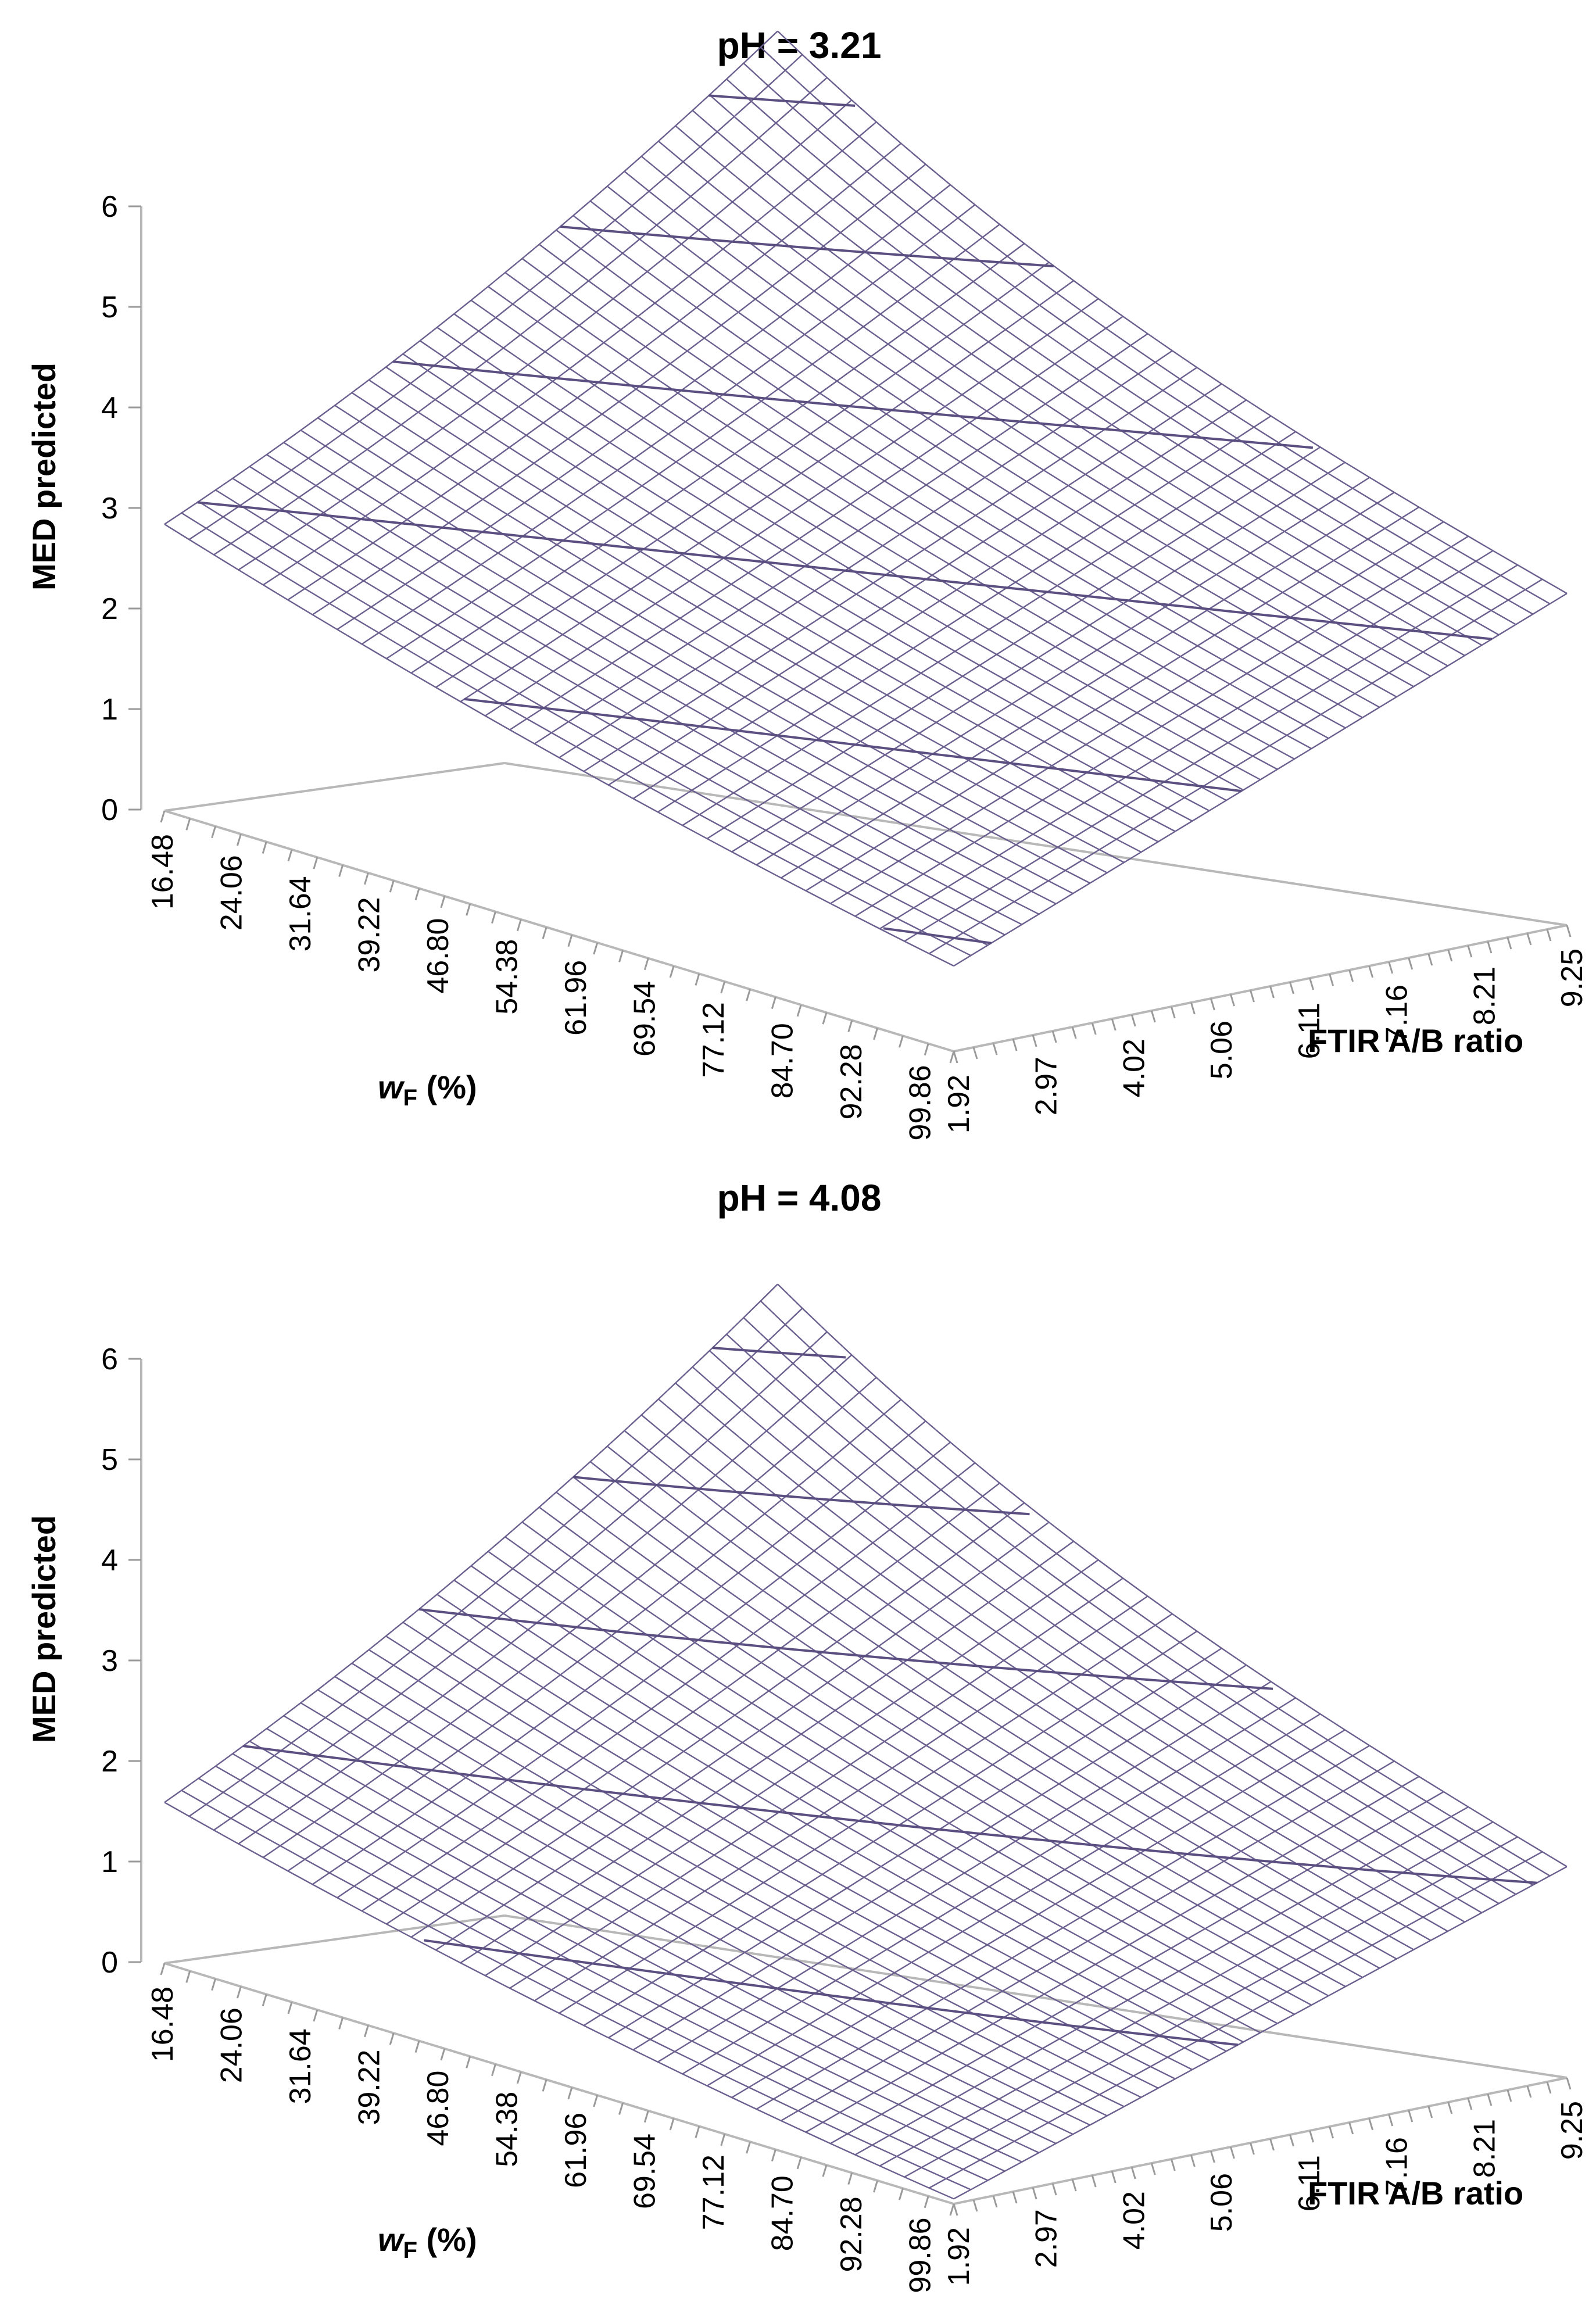 Image resolution: width=1596 pixels, height=2305 pixels. What do you see at coordinates (370, 2087) in the screenshot?
I see `wf-tick-label: 39.22` at bounding box center [370, 2087].